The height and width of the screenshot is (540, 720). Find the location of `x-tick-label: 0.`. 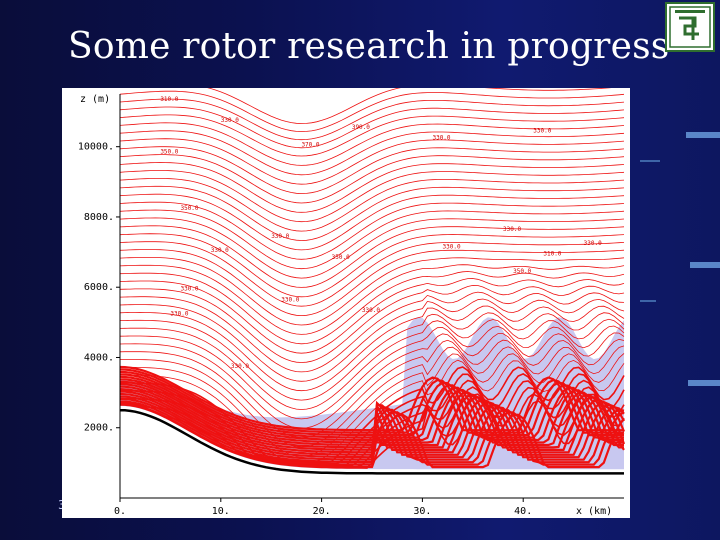

x-tick-label: 0. is located at coordinates (120, 511).